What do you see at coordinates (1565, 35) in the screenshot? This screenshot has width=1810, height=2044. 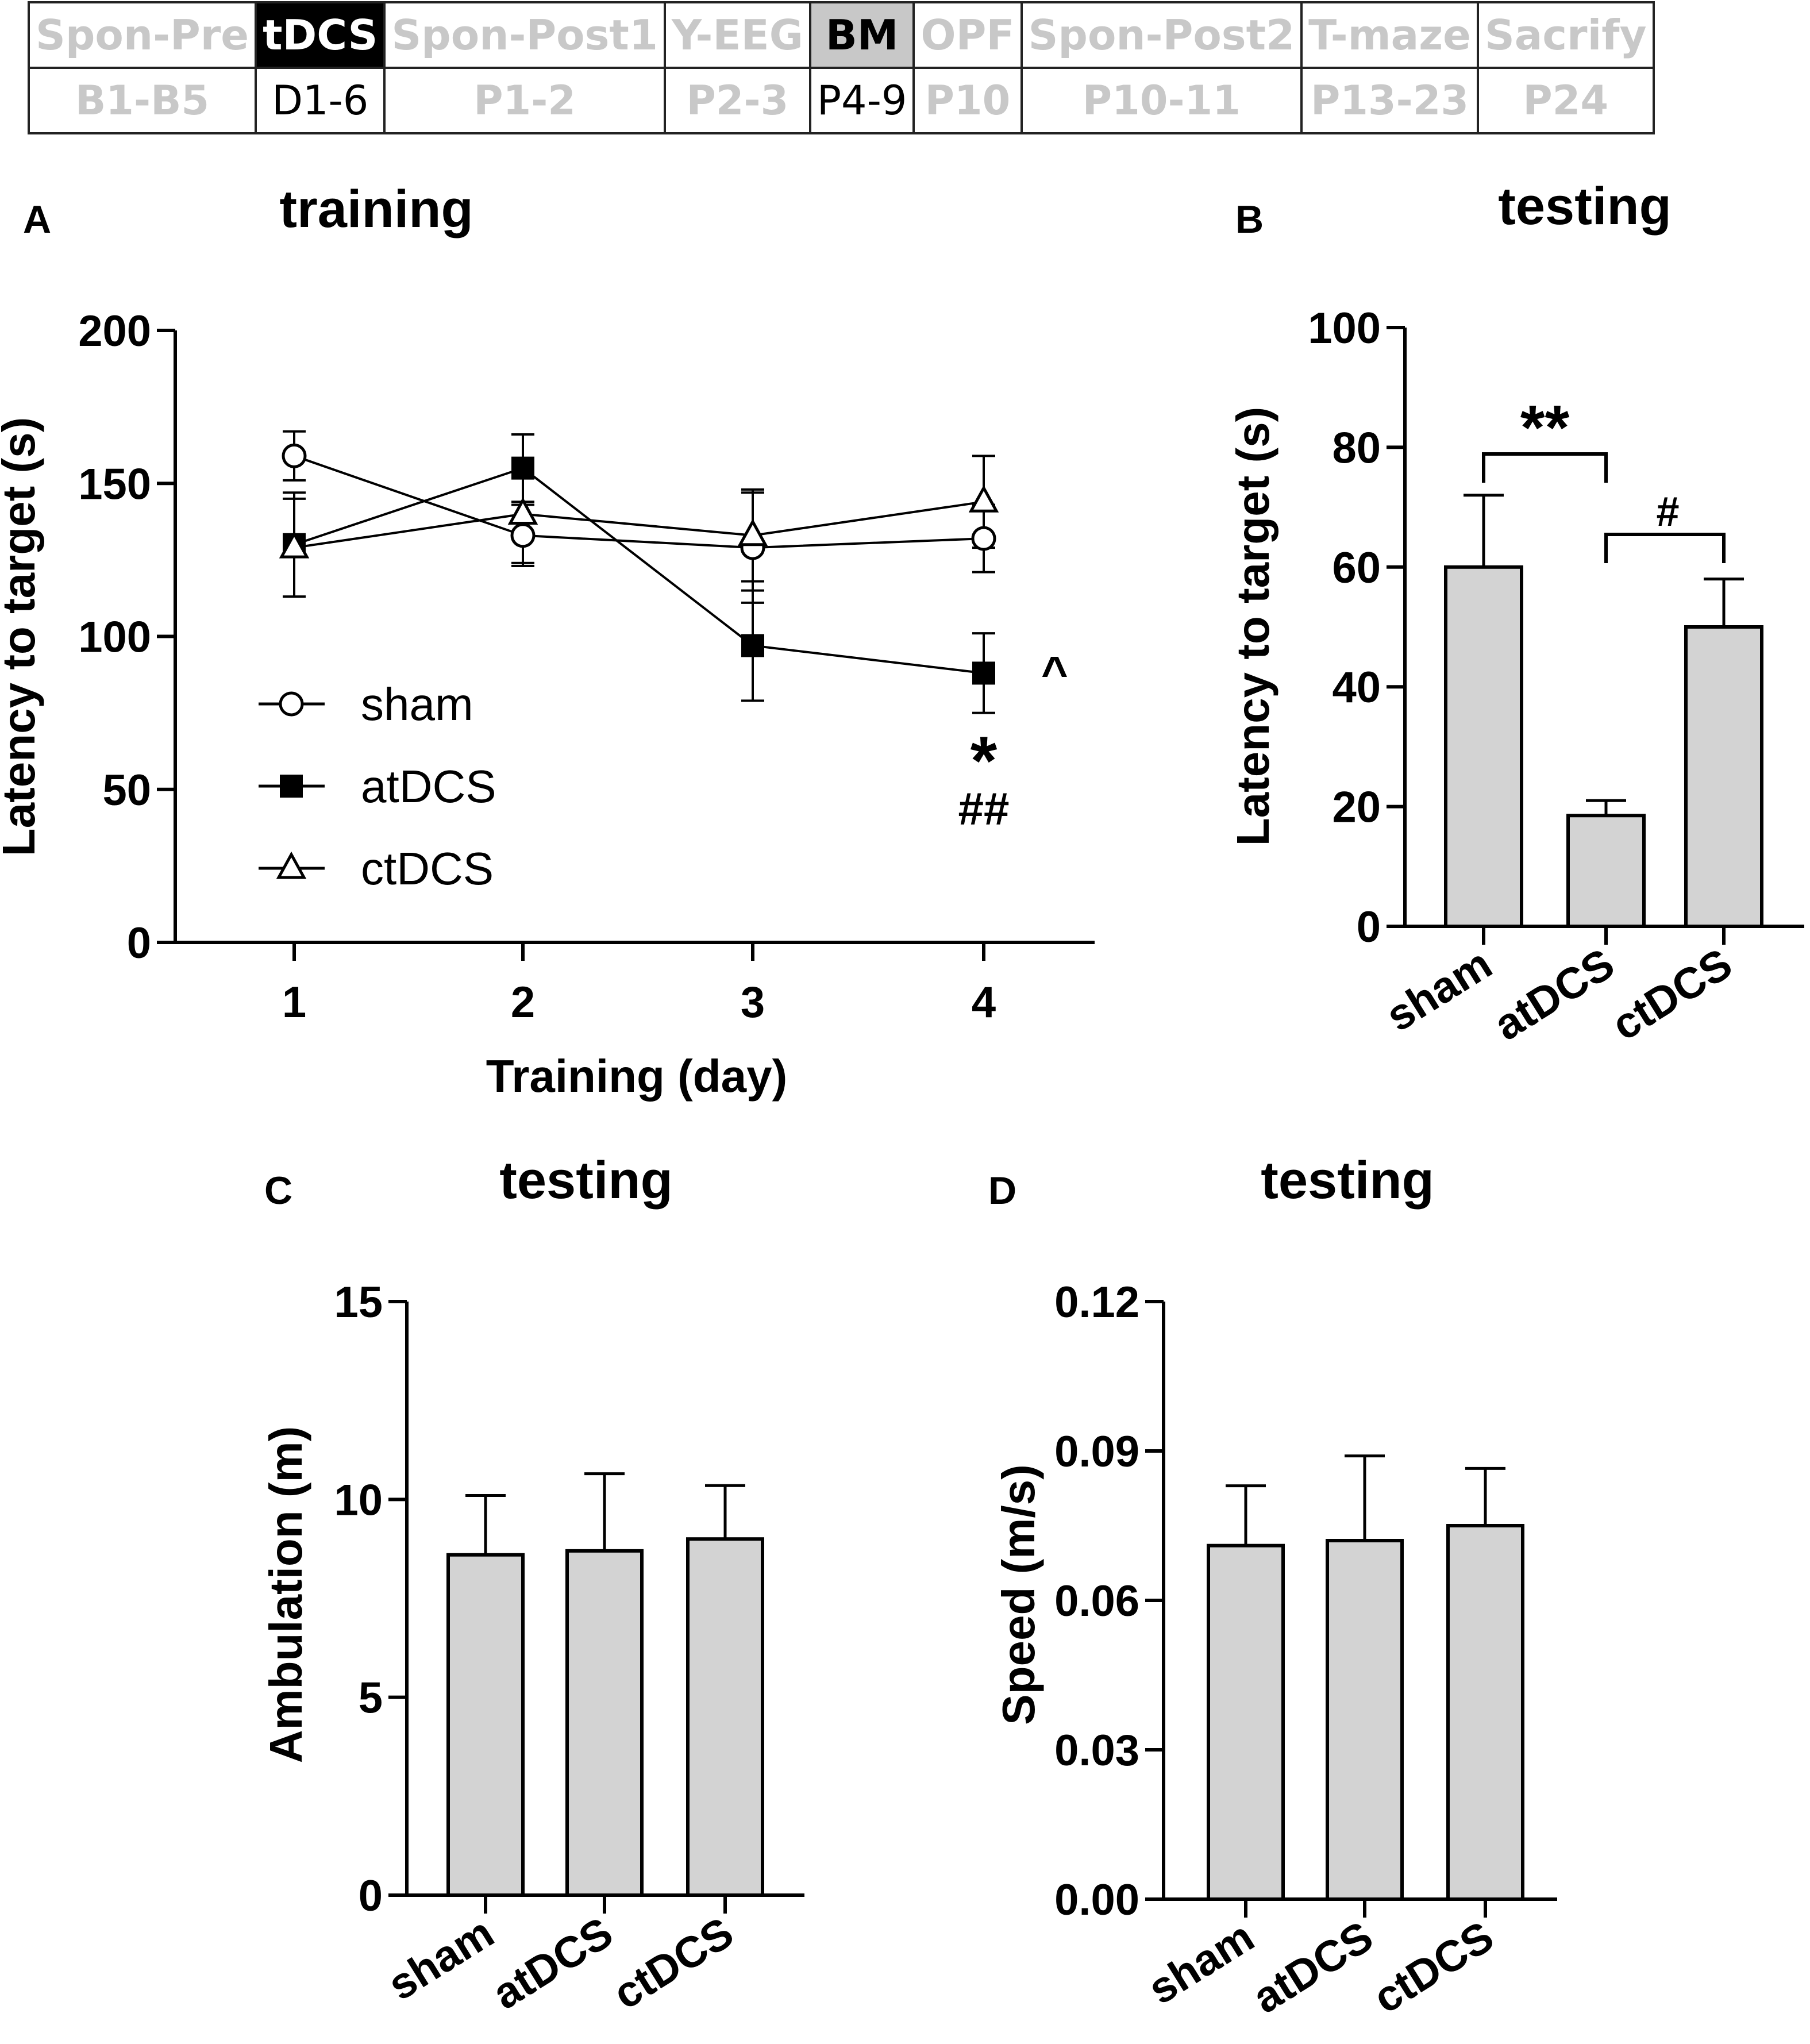 I see `stage-name-sacrify: Sacrify` at bounding box center [1565, 35].